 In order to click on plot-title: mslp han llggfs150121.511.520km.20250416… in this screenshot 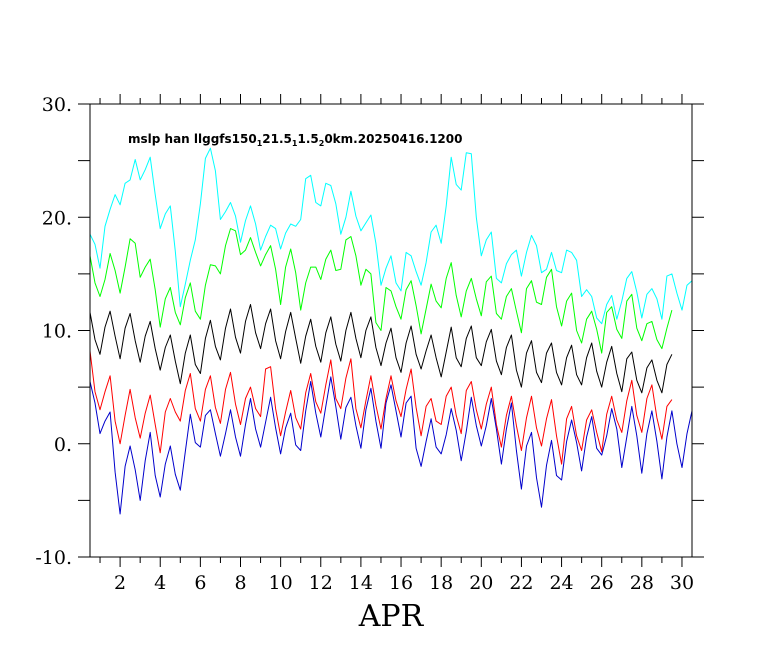, I will do `click(295, 140)`.